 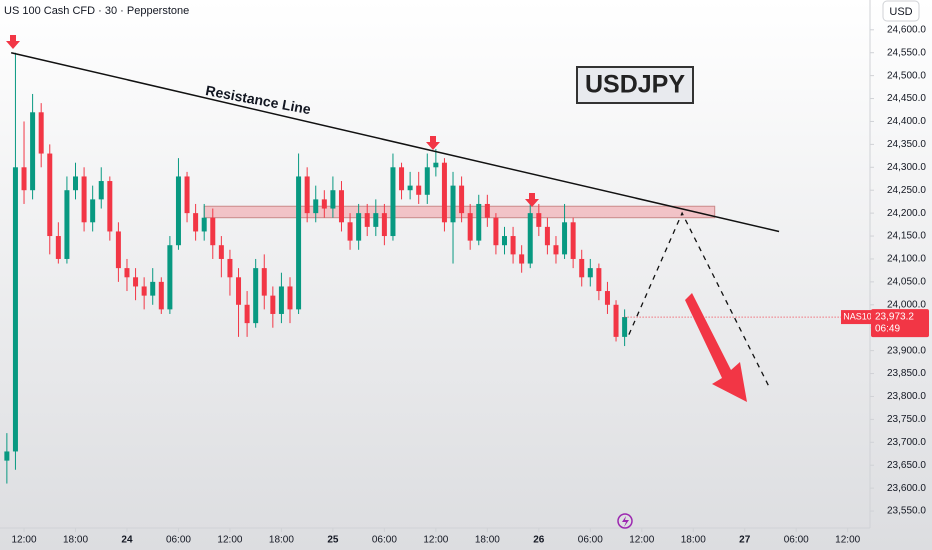 I want to click on y-tick-label: 24,300.0, so click(x=906, y=167).